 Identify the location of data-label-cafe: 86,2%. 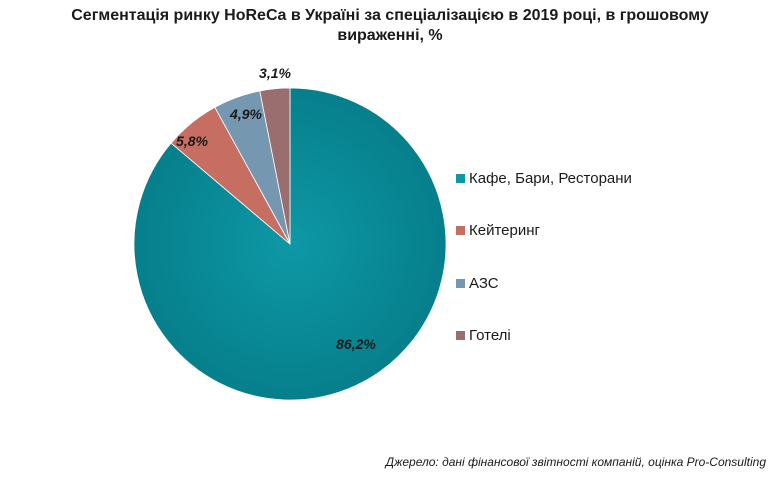
(356, 344).